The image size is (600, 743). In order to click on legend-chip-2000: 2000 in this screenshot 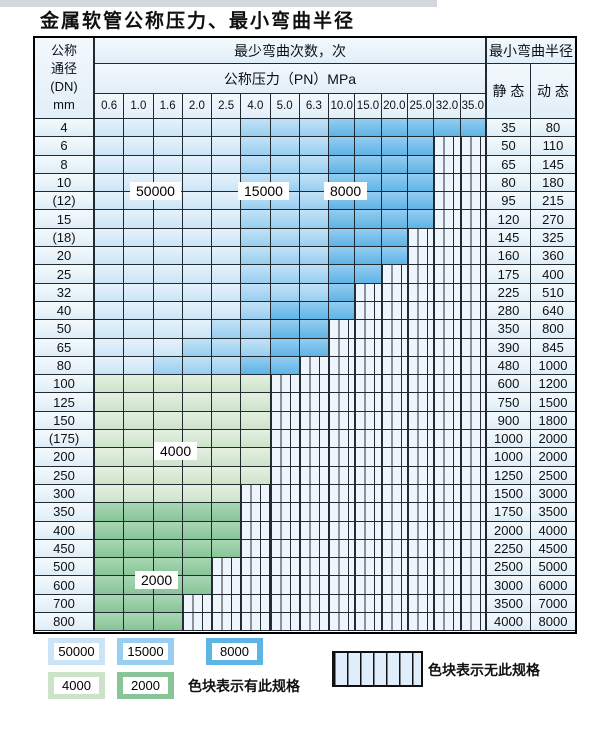, I will do `click(145, 685)`.